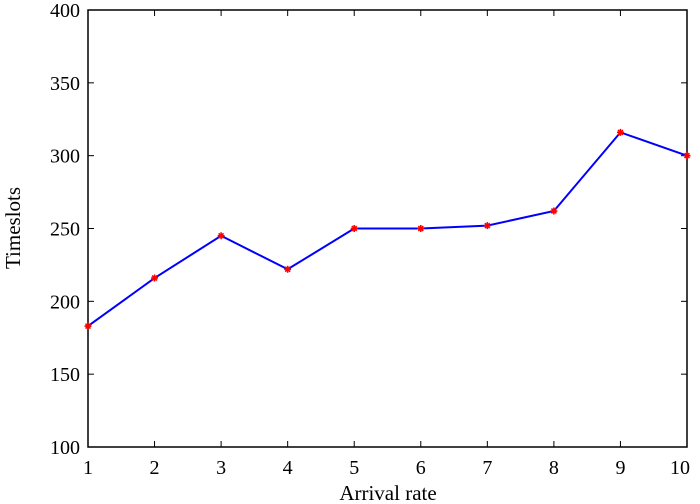  Describe the element at coordinates (65, 84) in the screenshot. I see `y-tick-label: 350` at that location.